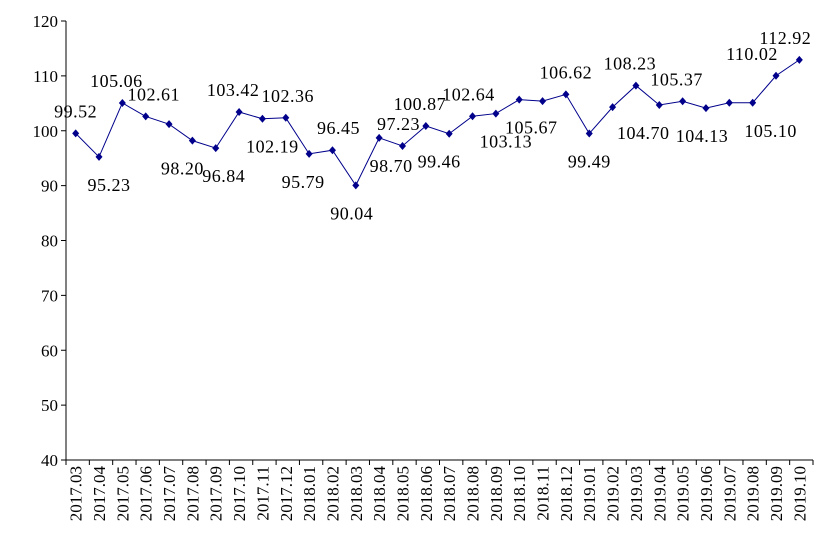 The image size is (836, 553). I want to click on y-tick-label: 60, so click(49, 350).